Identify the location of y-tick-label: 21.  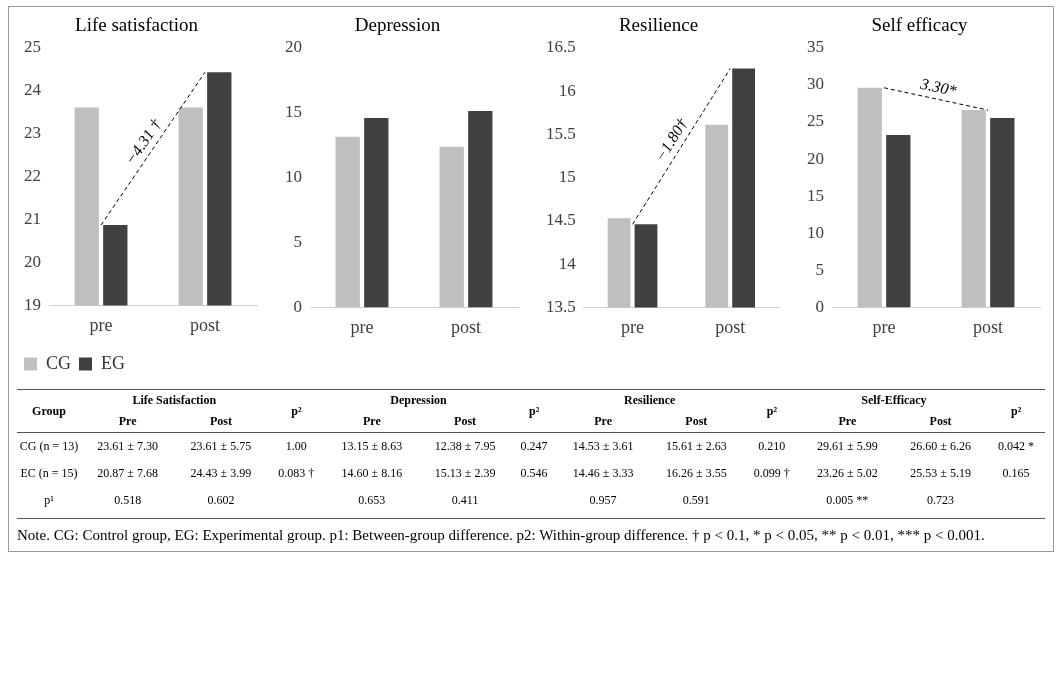
(32, 218).